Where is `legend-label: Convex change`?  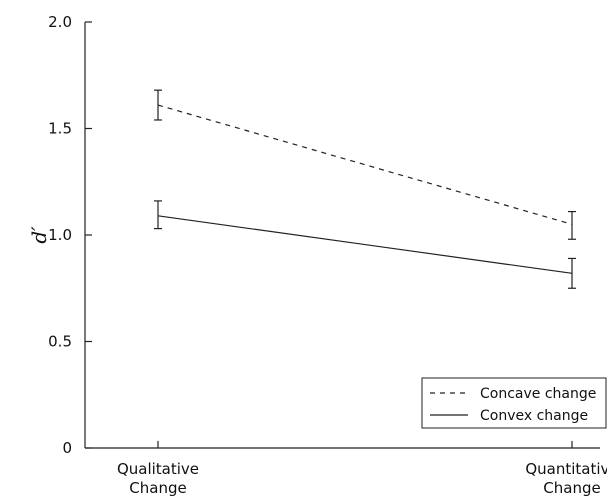
legend-label: Convex change is located at coordinates (534, 416).